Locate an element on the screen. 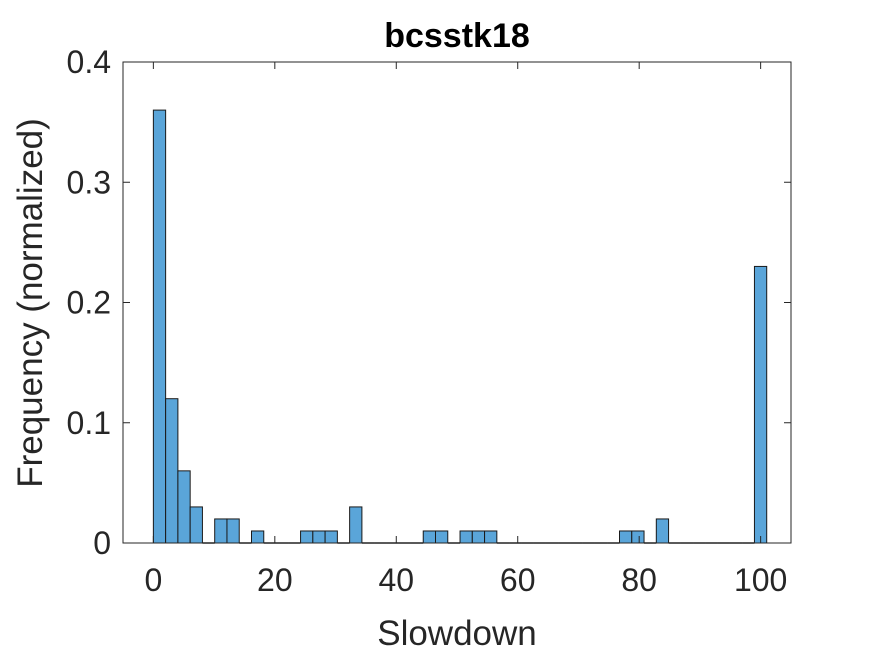 The height and width of the screenshot is (656, 875). y-tick-label: 0.3 is located at coordinates (89, 182).